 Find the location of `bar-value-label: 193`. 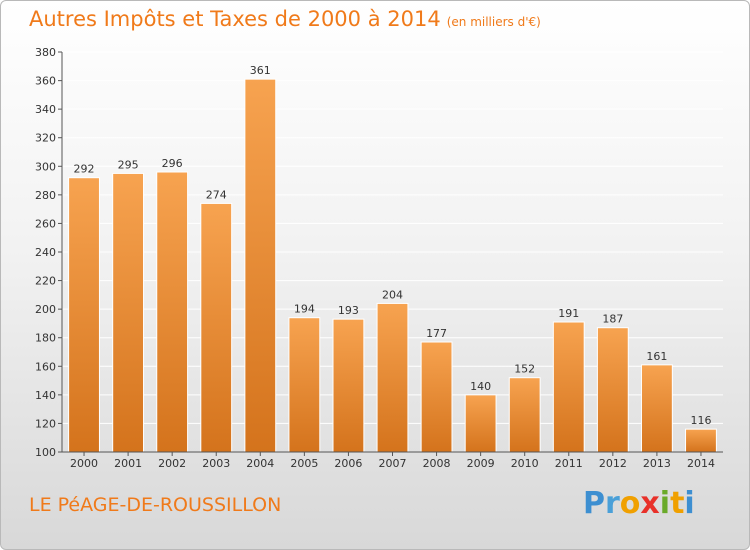

bar-value-label: 193 is located at coordinates (348, 310).